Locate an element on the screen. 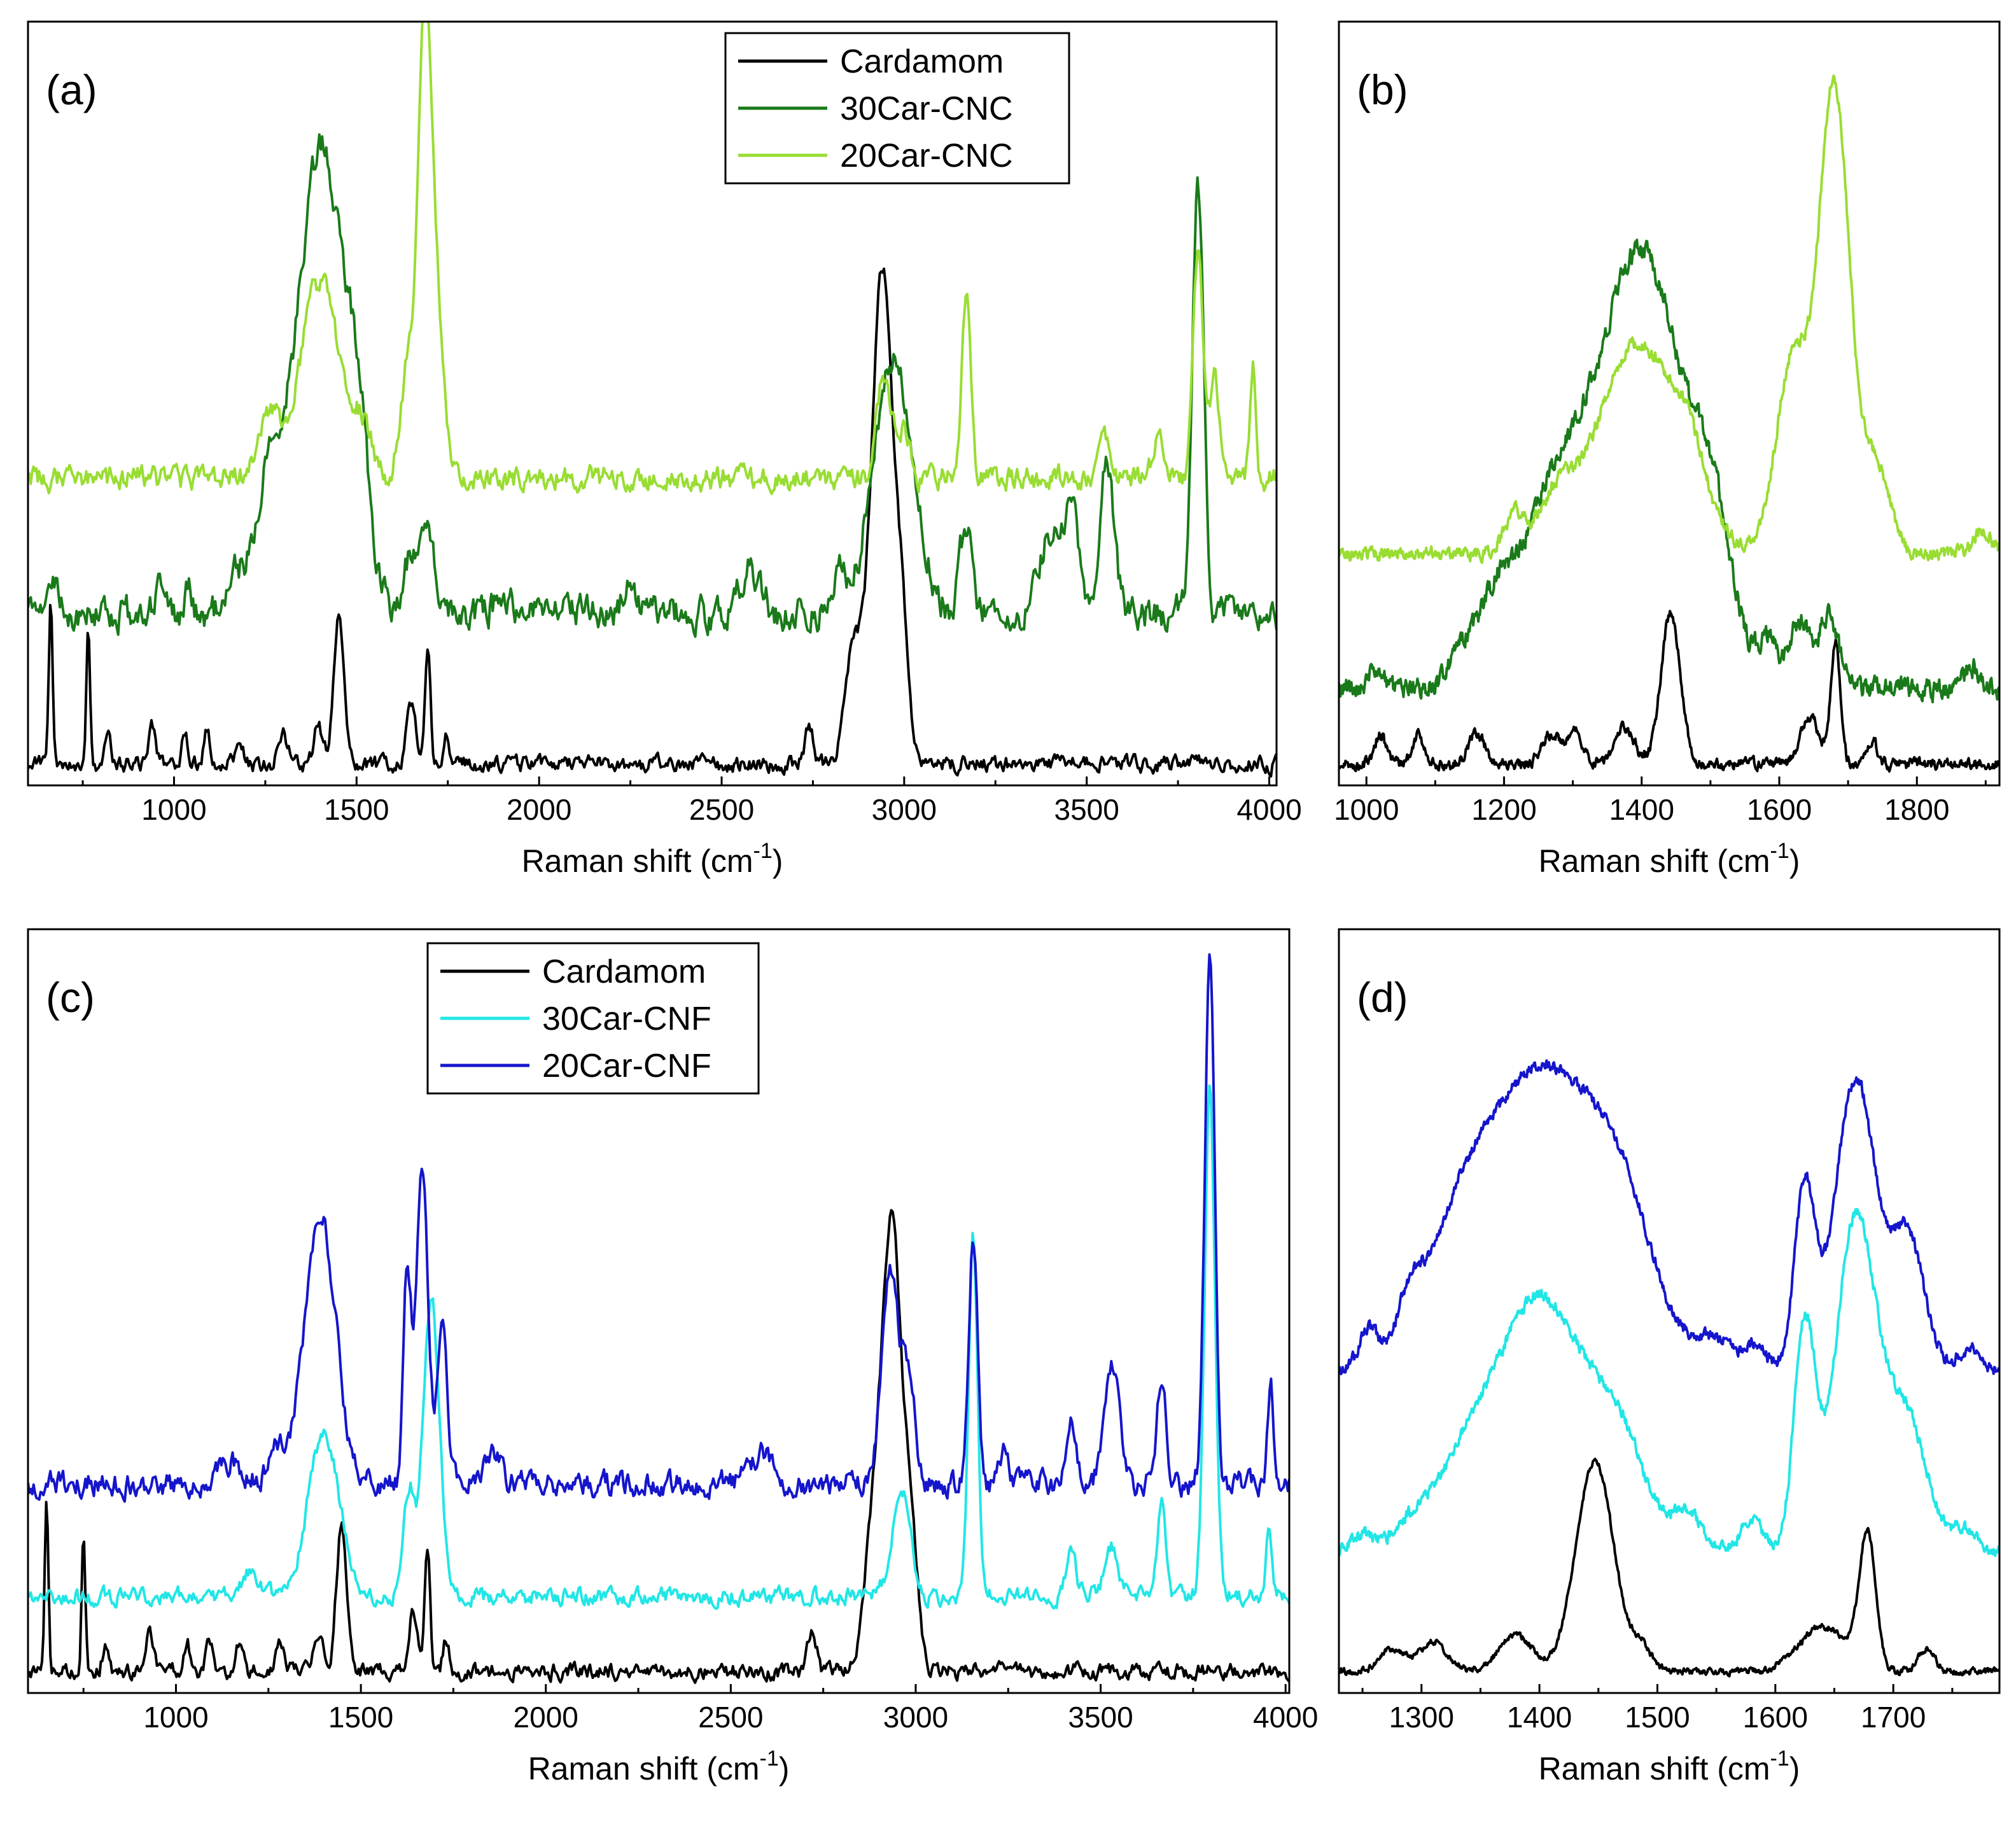 The height and width of the screenshot is (1847, 2016). series-20car-cnf-d is located at coordinates (1669, 1217).